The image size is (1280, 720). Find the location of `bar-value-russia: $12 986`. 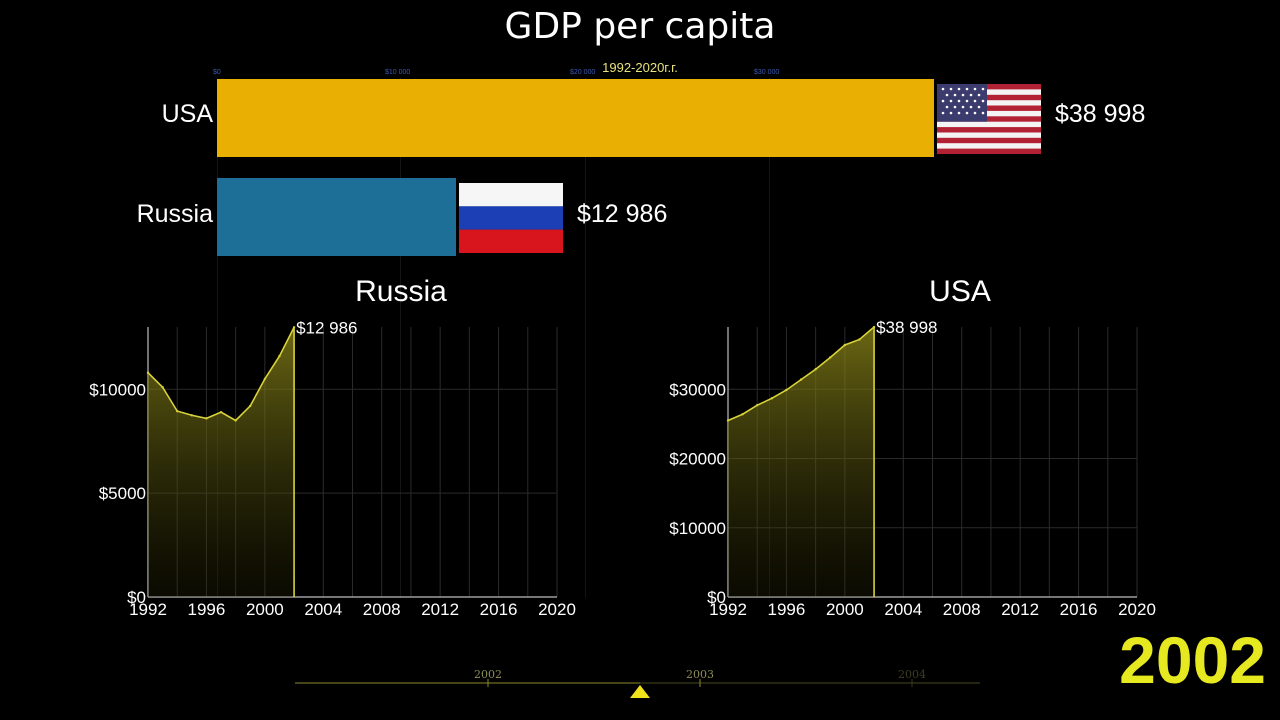

bar-value-russia: $12 986 is located at coordinates (622, 214).